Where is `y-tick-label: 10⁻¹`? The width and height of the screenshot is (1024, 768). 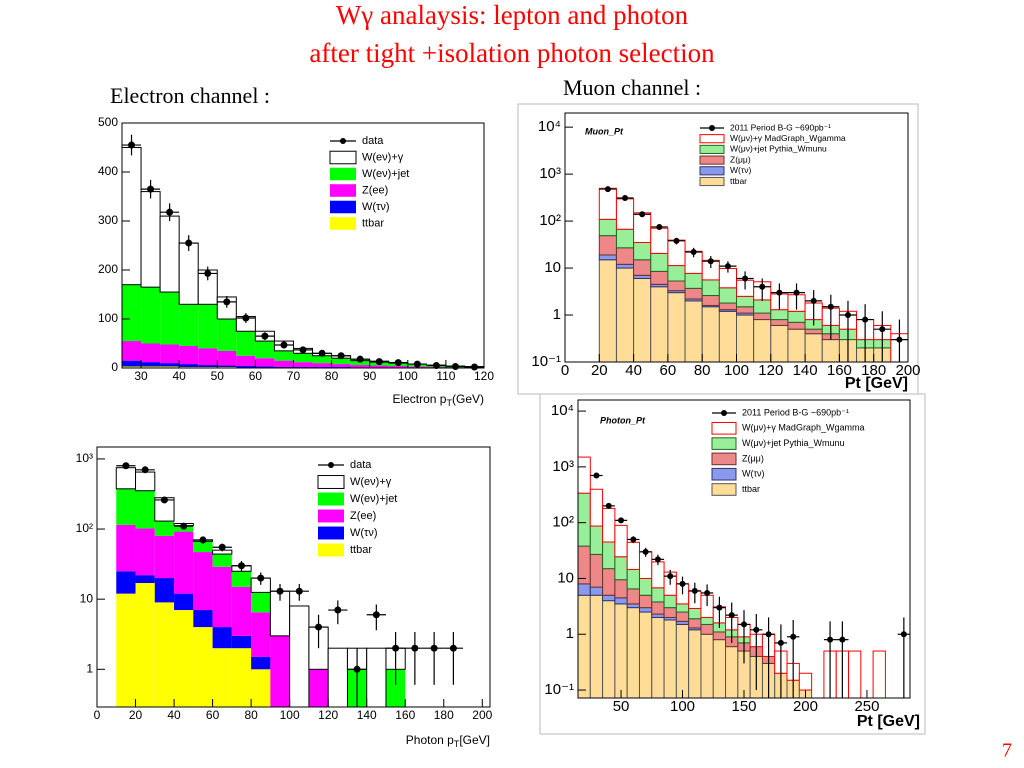 y-tick-label: 10⁻¹ is located at coordinates (559, 689).